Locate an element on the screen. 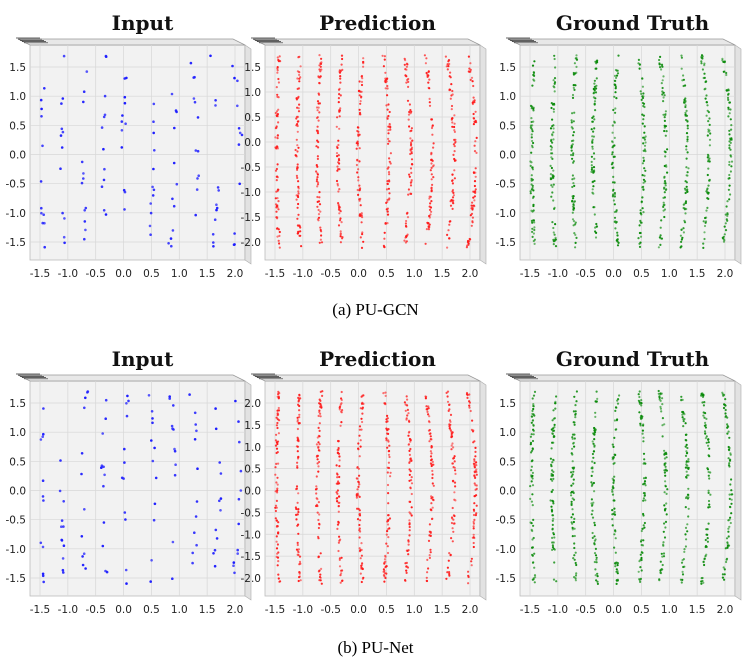  axes-top-face is located at coordinates (621, 378).